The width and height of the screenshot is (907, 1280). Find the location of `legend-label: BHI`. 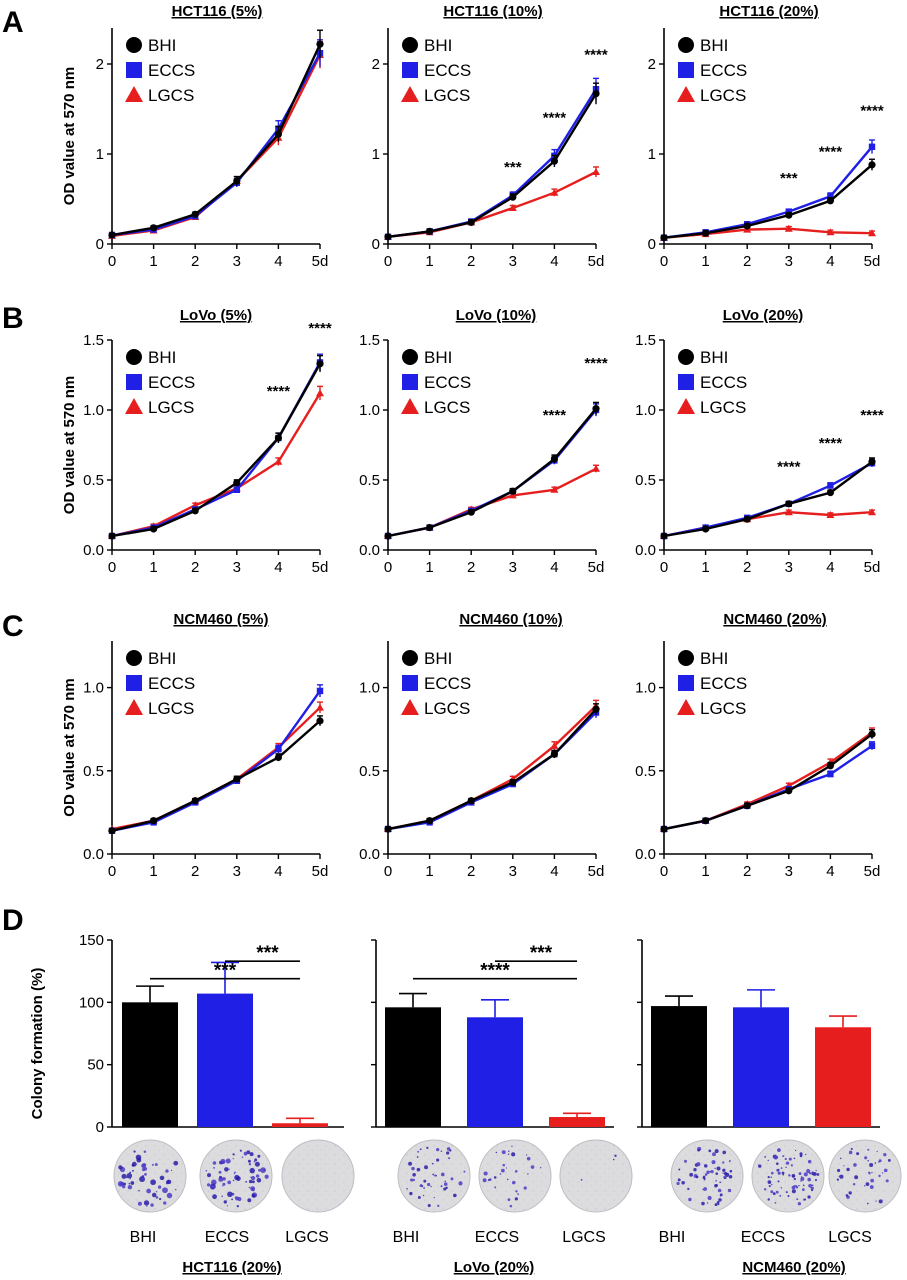

legend-label: BHI is located at coordinates (438, 357).